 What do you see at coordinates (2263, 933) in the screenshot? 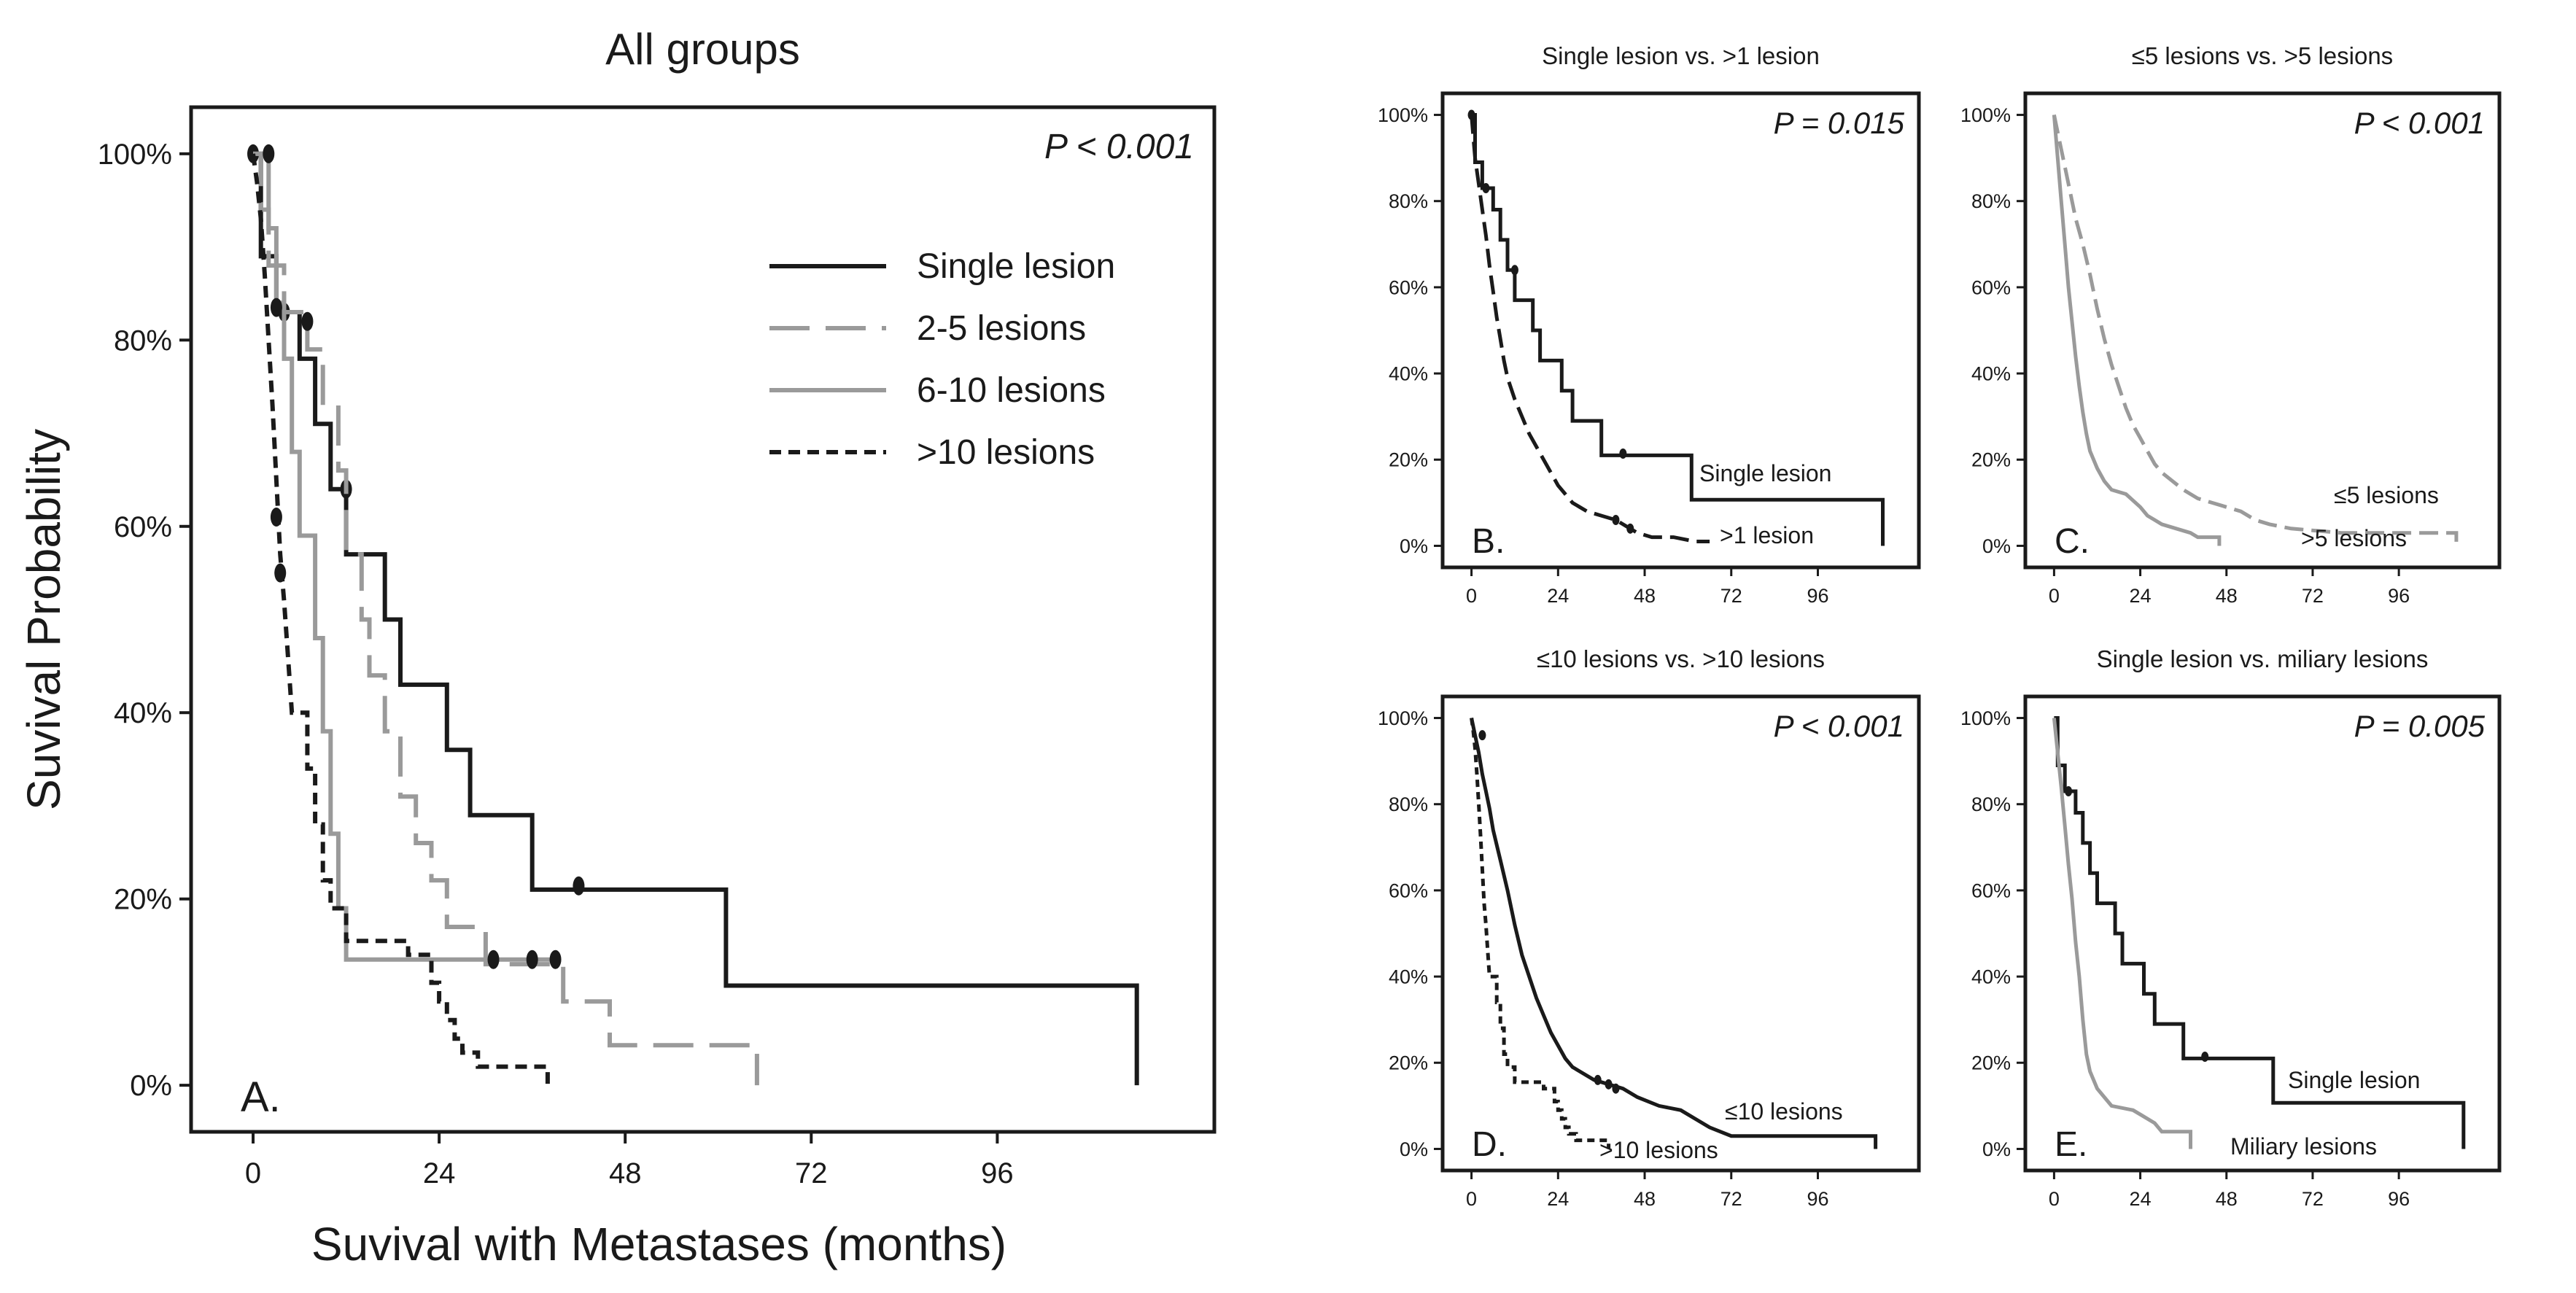
I see `panel-e-frame` at bounding box center [2263, 933].